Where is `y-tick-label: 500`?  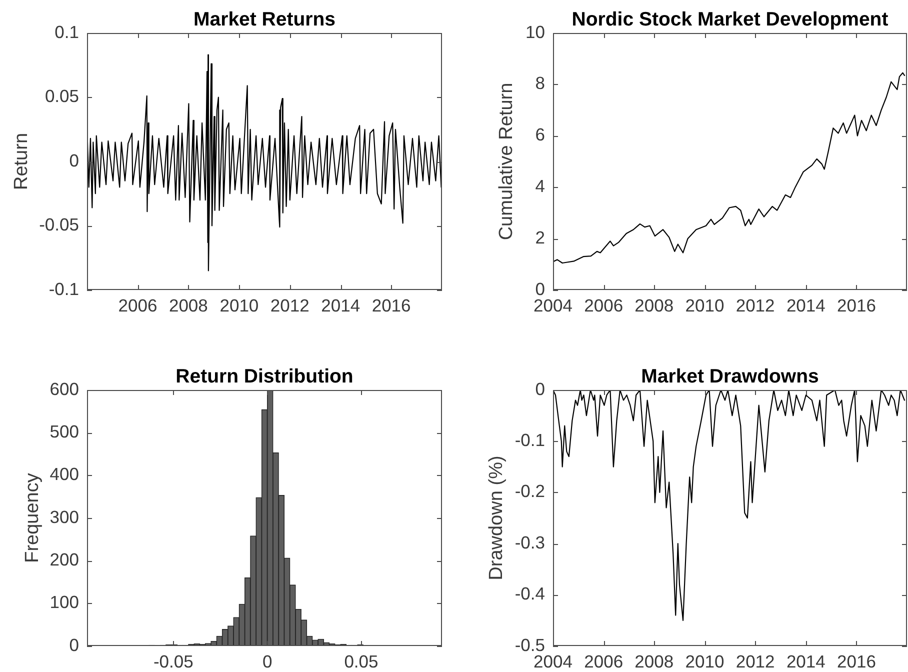 y-tick-label: 500 is located at coordinates (65, 431).